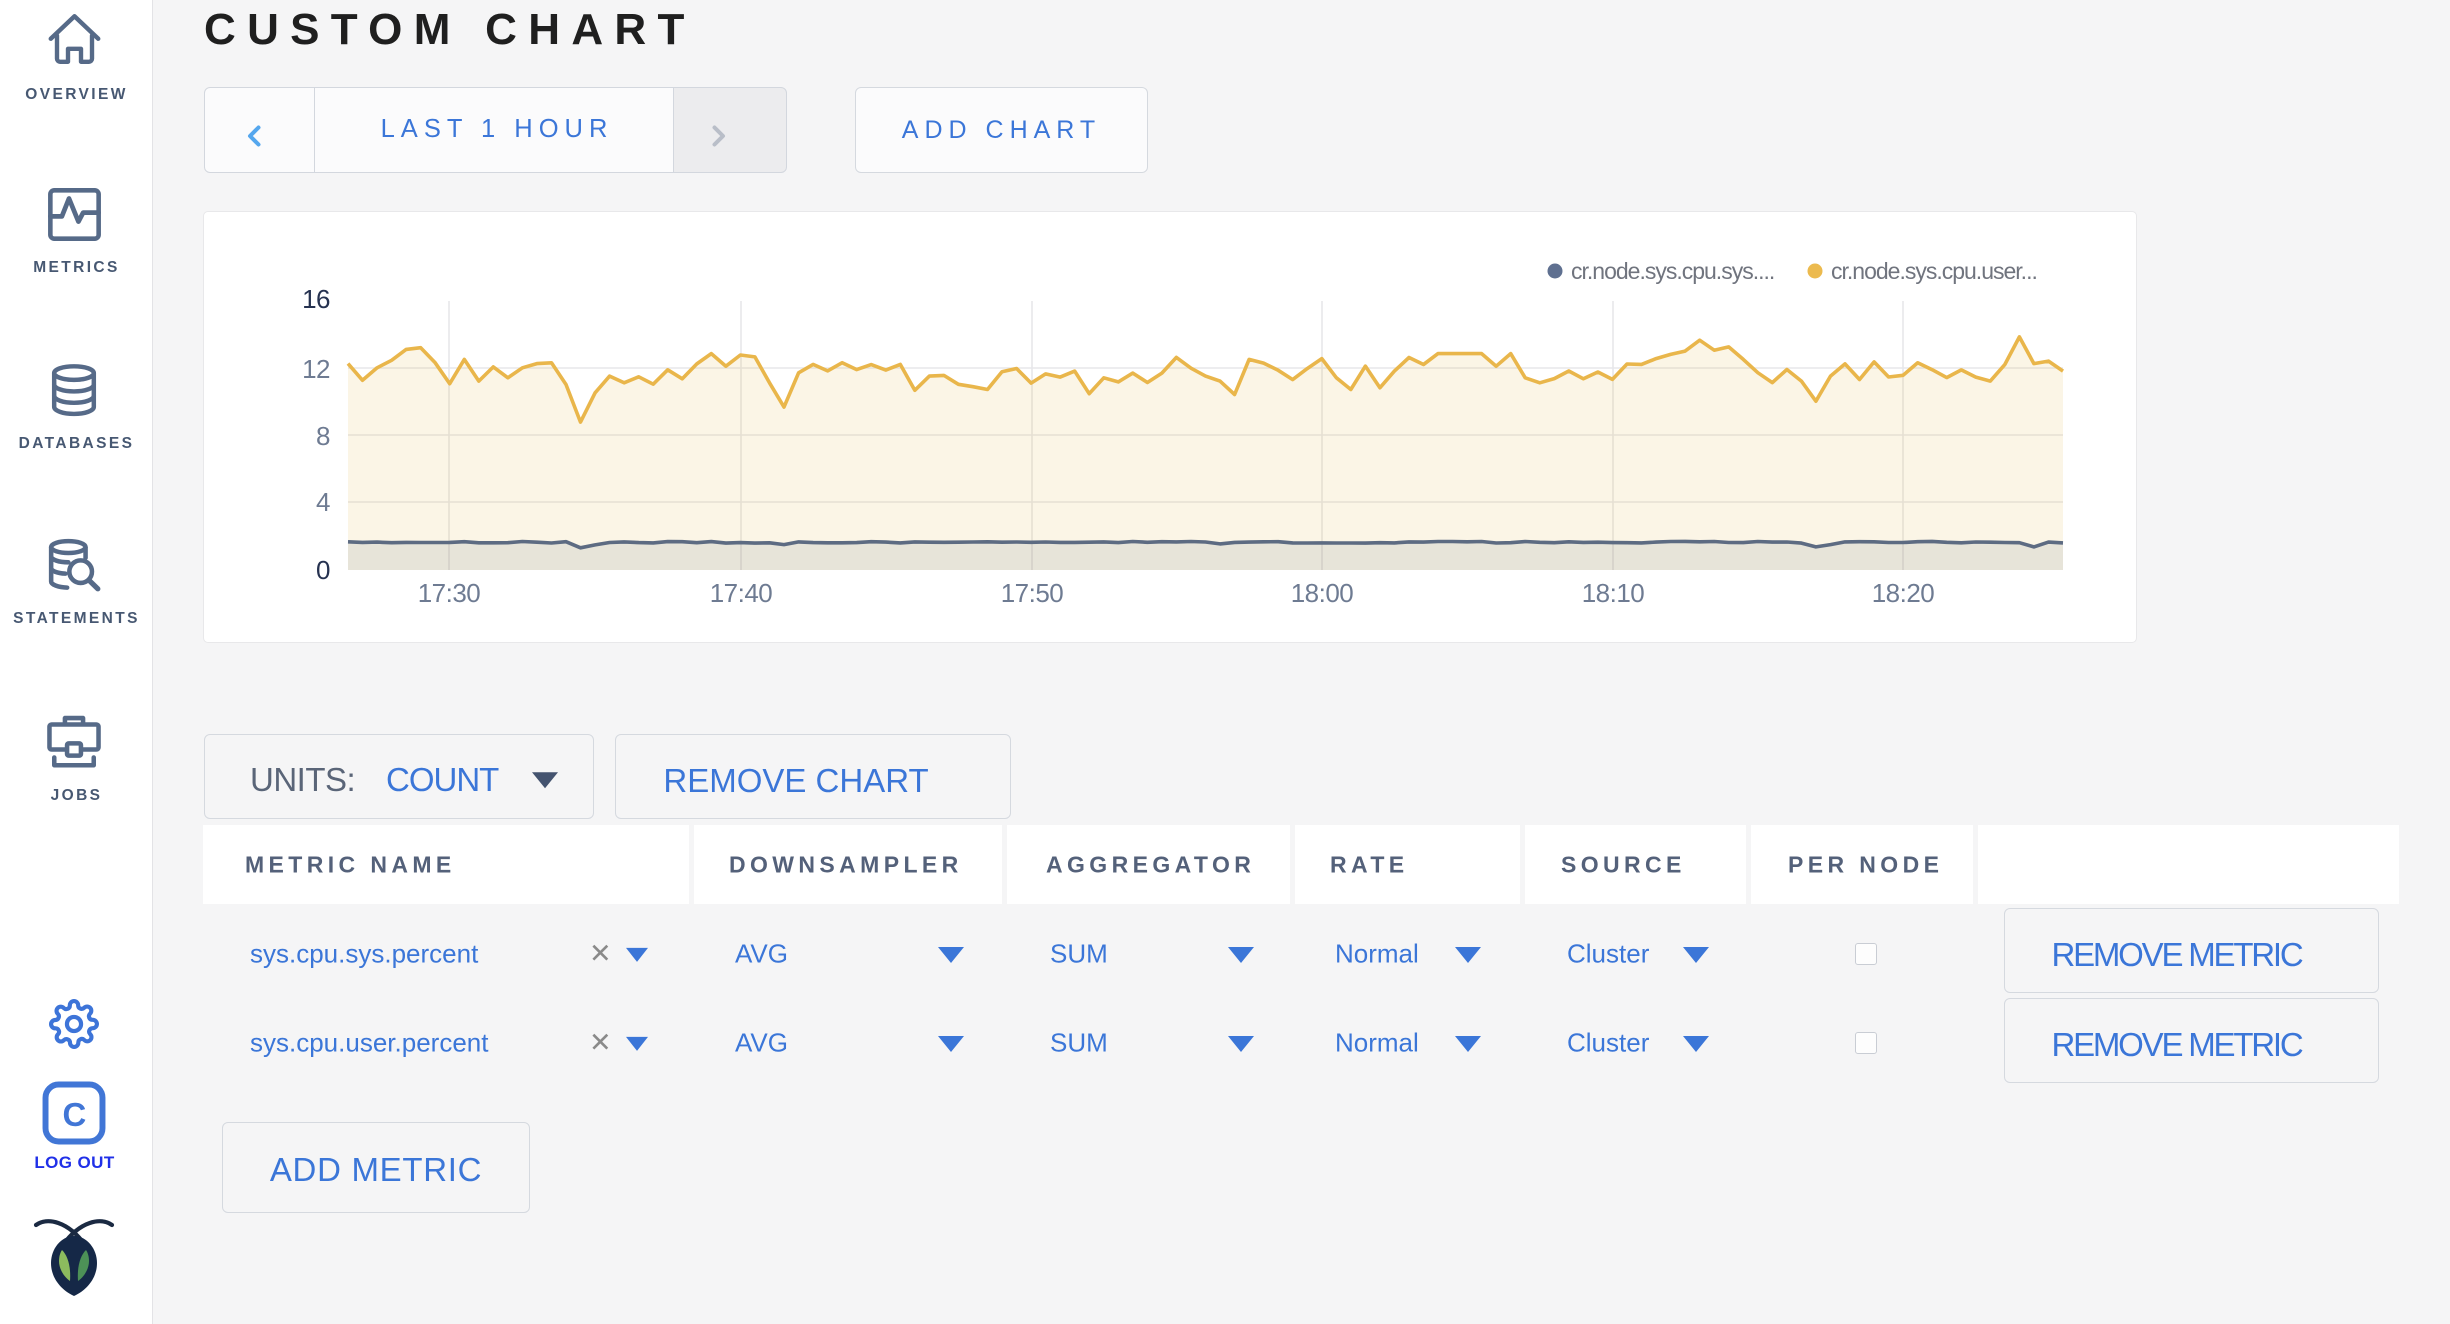 The image size is (2450, 1324). What do you see at coordinates (316, 299) in the screenshot?
I see `svg-text: 16` at bounding box center [316, 299].